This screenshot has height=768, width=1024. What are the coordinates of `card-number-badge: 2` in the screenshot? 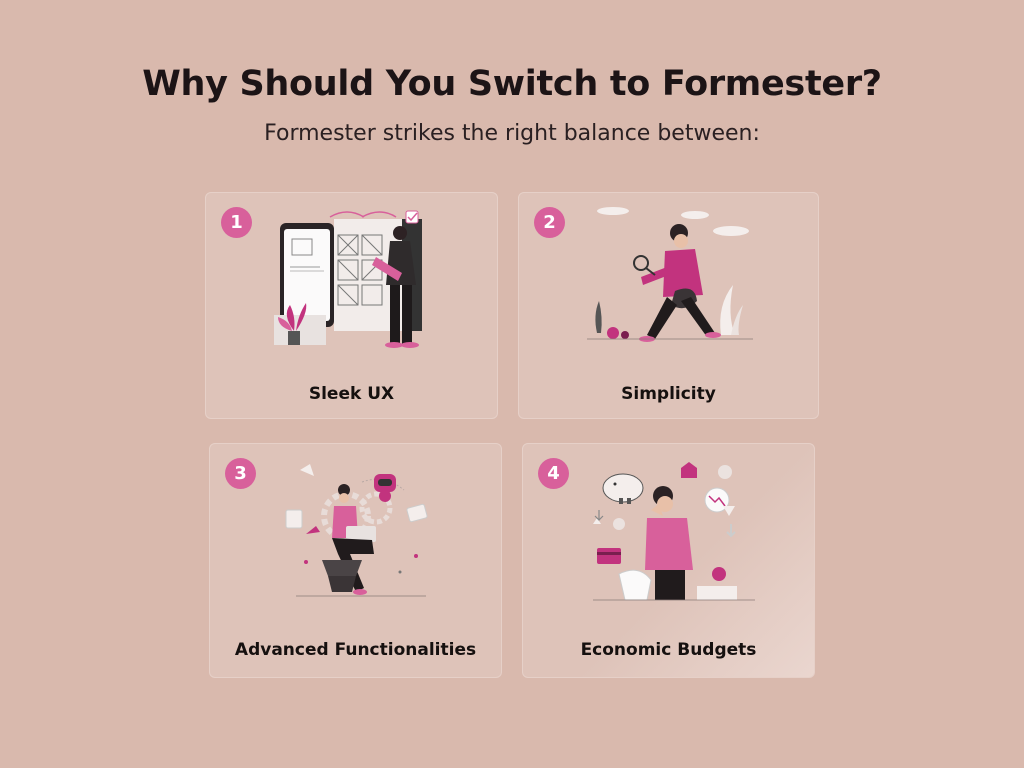 It's located at (549, 222).